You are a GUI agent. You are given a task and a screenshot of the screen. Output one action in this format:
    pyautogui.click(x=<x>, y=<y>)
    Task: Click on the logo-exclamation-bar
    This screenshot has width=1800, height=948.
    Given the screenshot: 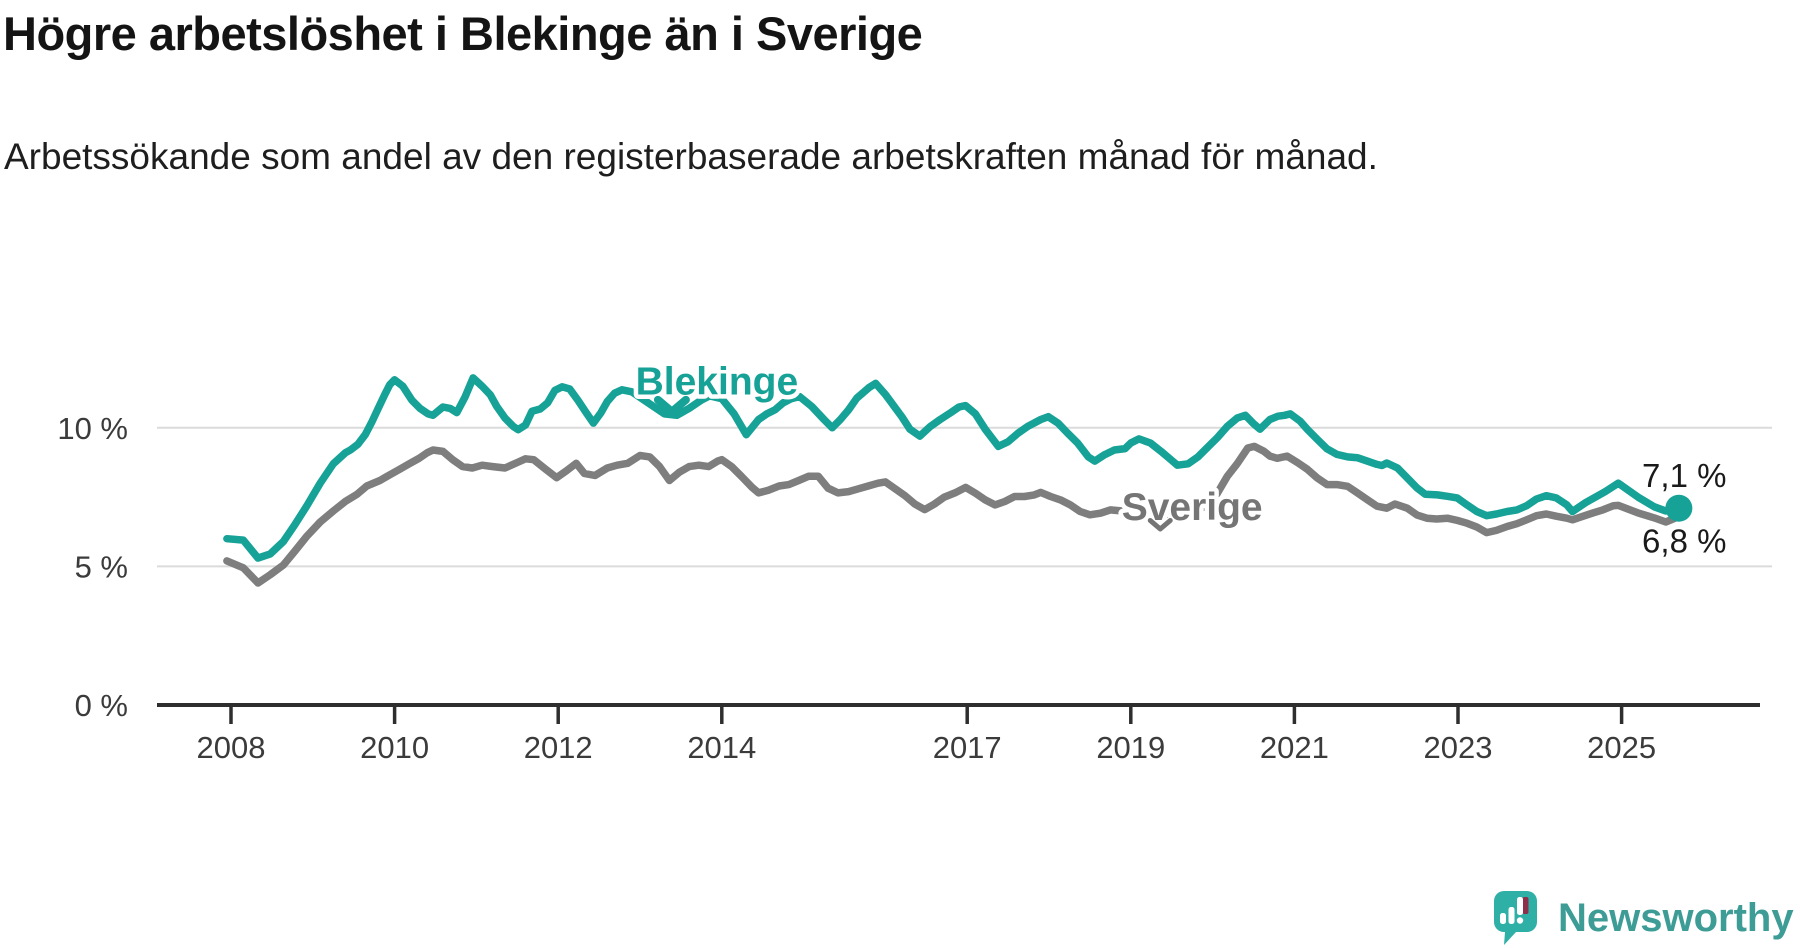 What is the action you would take?
    pyautogui.click(x=1520, y=906)
    